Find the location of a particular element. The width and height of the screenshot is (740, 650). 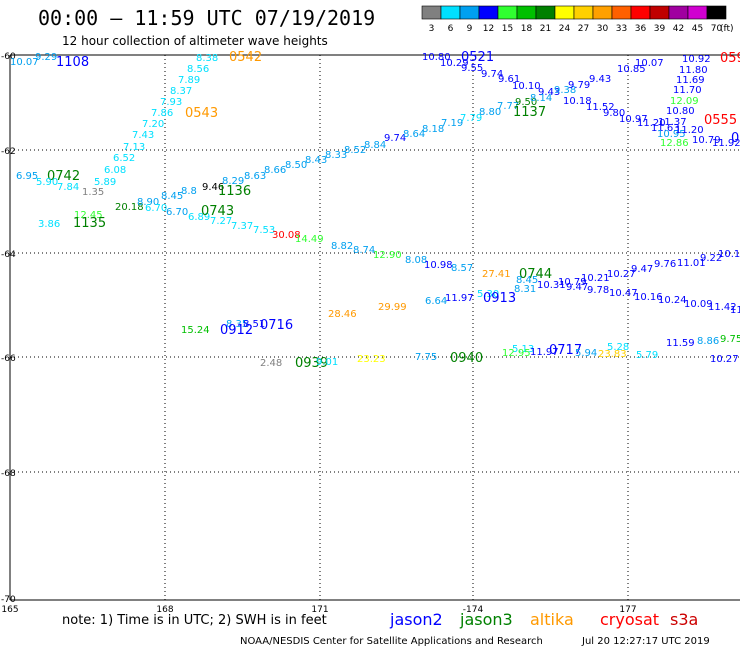

wave-height-value: 8.80 is located at coordinates (490, 112).